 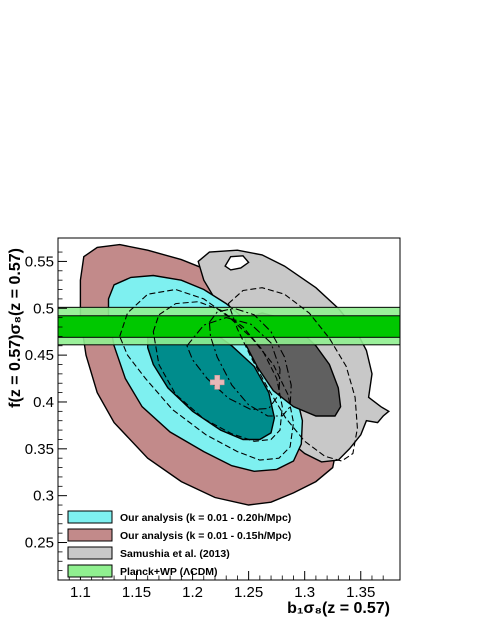 What do you see at coordinates (39, 355) in the screenshot?
I see `y-tick-label: 0.45` at bounding box center [39, 355].